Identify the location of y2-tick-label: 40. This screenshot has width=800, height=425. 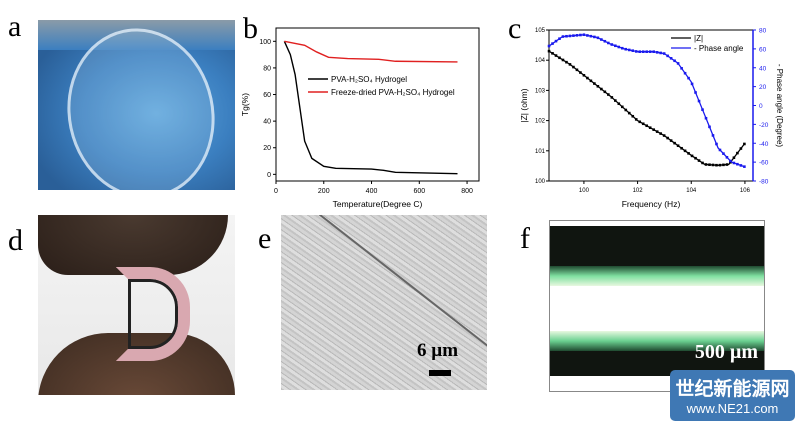
(763, 68).